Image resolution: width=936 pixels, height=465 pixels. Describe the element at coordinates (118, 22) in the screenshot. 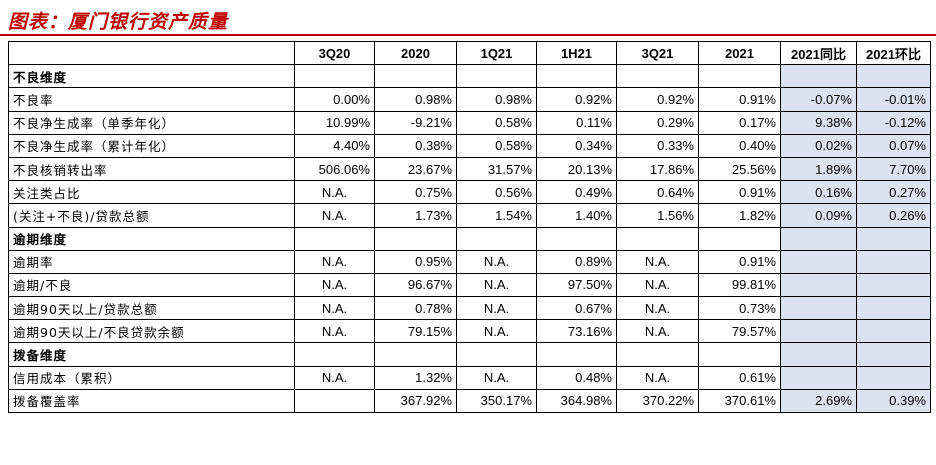

I see `page-title: 图表：厦门银行资产质量` at that location.